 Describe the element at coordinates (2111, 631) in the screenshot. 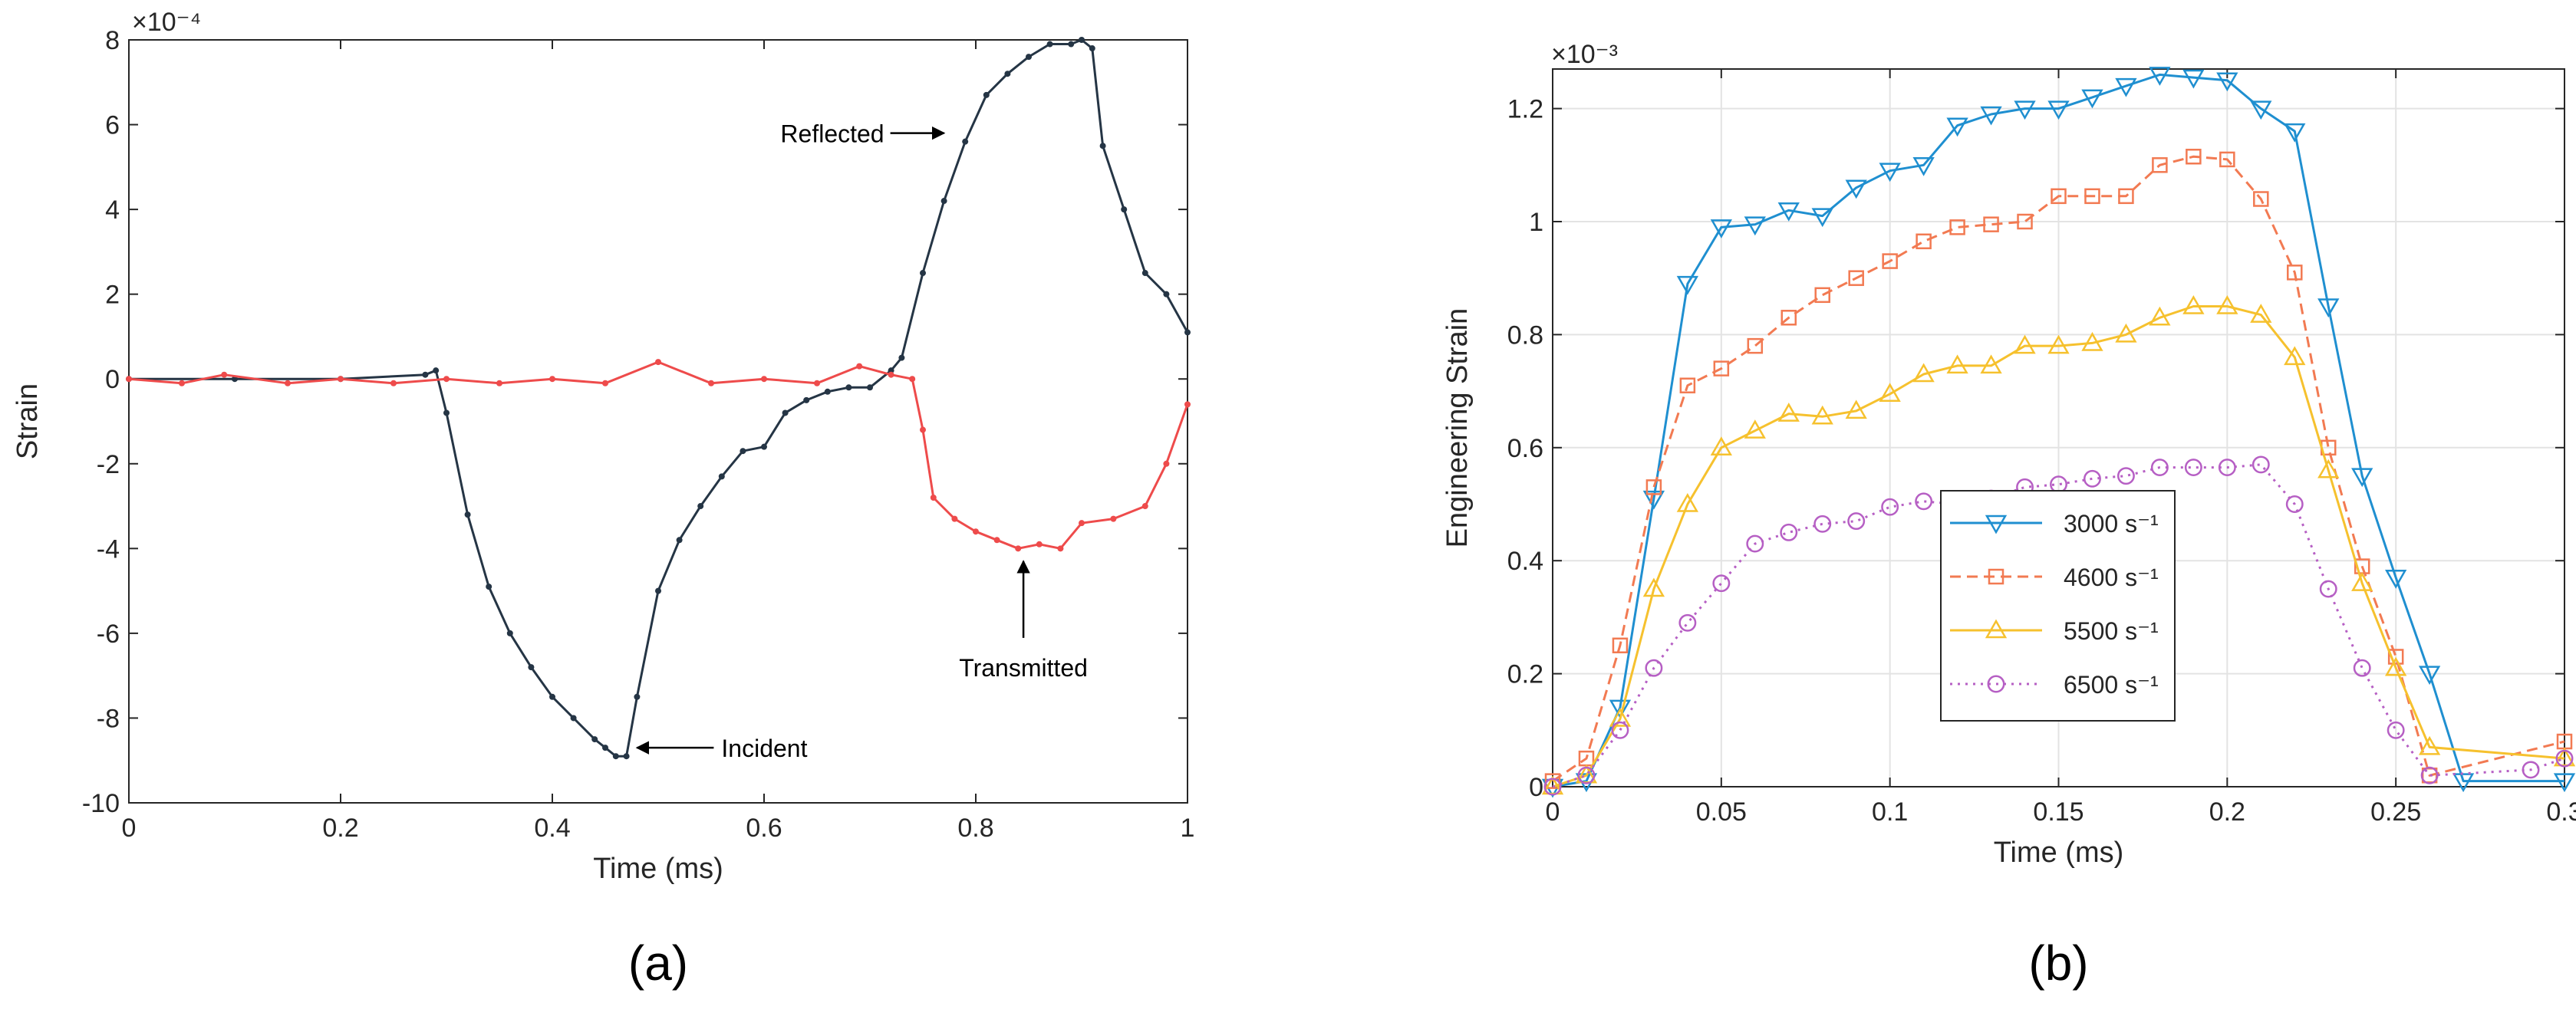

I see `legend-label: 5500 s⁻¹` at that location.